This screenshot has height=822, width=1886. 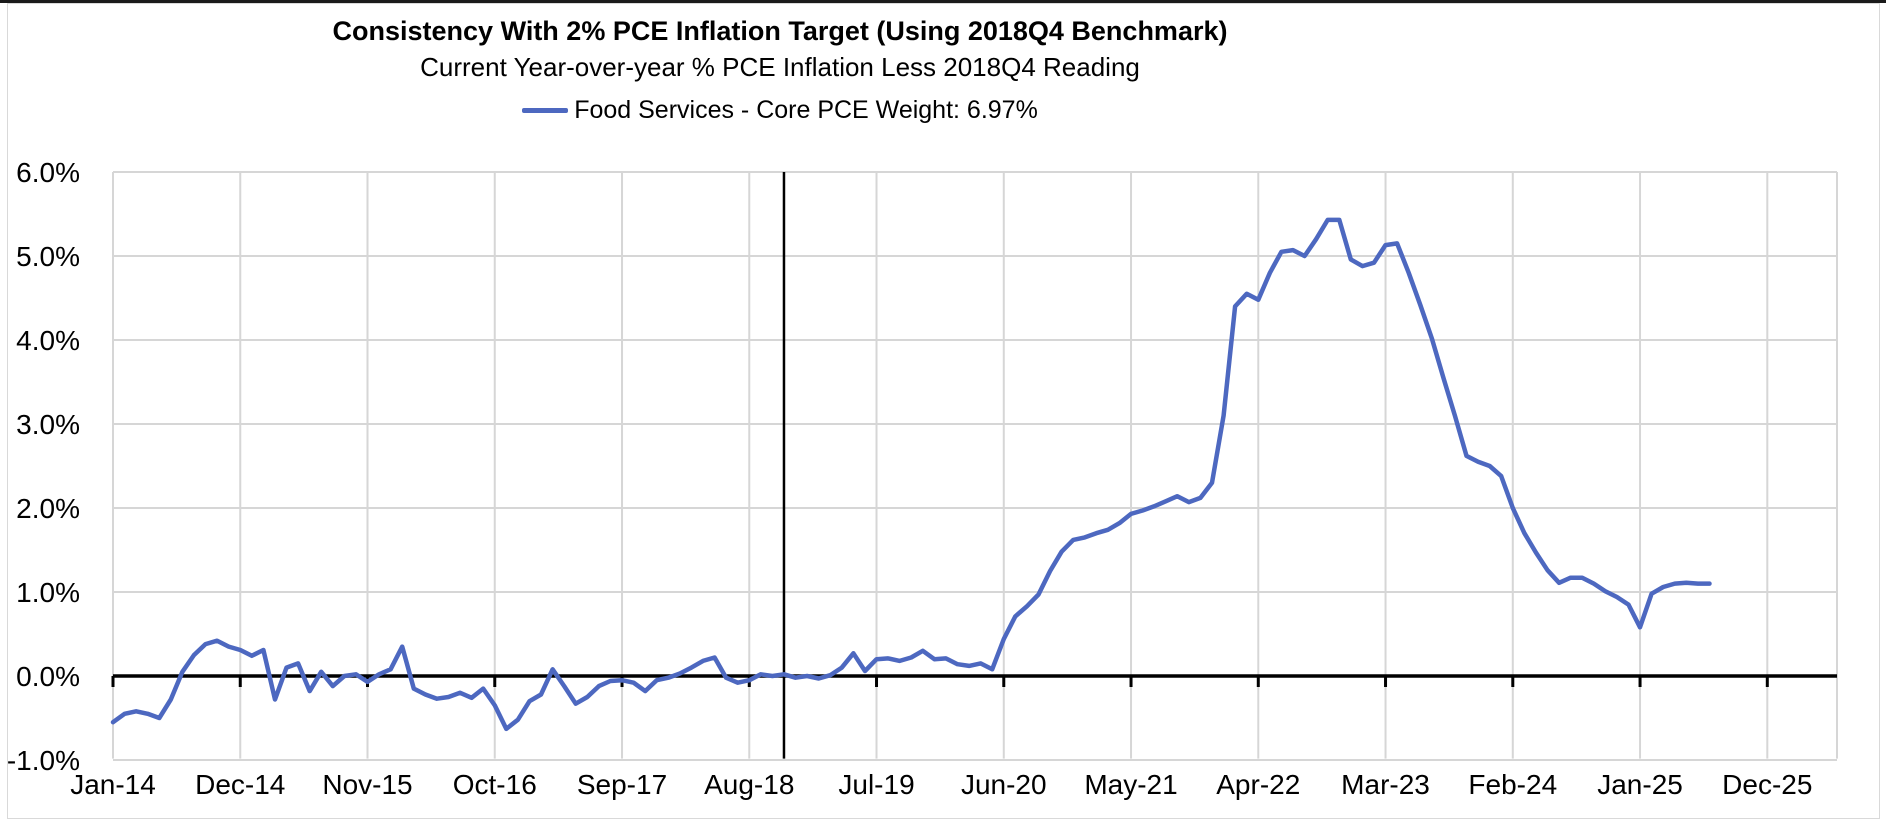 I want to click on x-tick-label: Jun-20, so click(x=1004, y=784).